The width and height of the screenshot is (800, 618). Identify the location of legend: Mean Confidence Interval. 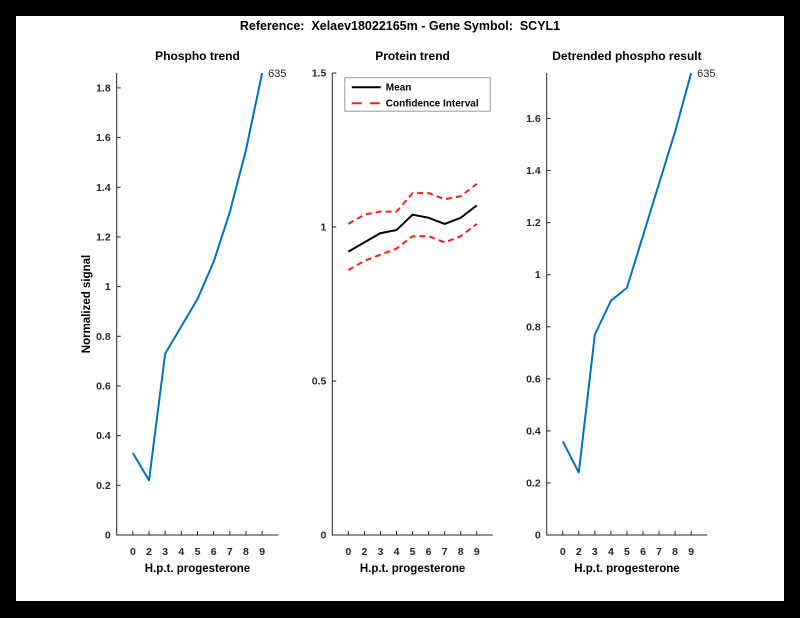
(417, 94).